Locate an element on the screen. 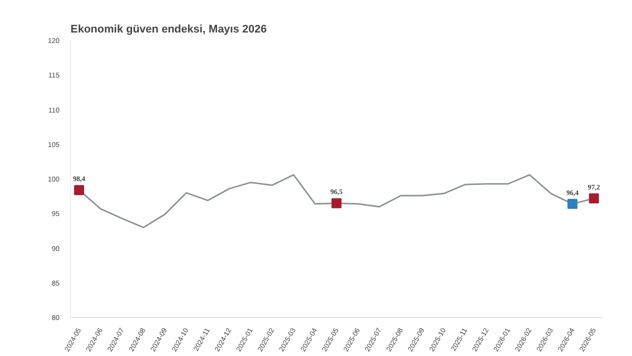  chart-title: Ekonomik güven endeksi, Mayıs 2026 is located at coordinates (168, 30).